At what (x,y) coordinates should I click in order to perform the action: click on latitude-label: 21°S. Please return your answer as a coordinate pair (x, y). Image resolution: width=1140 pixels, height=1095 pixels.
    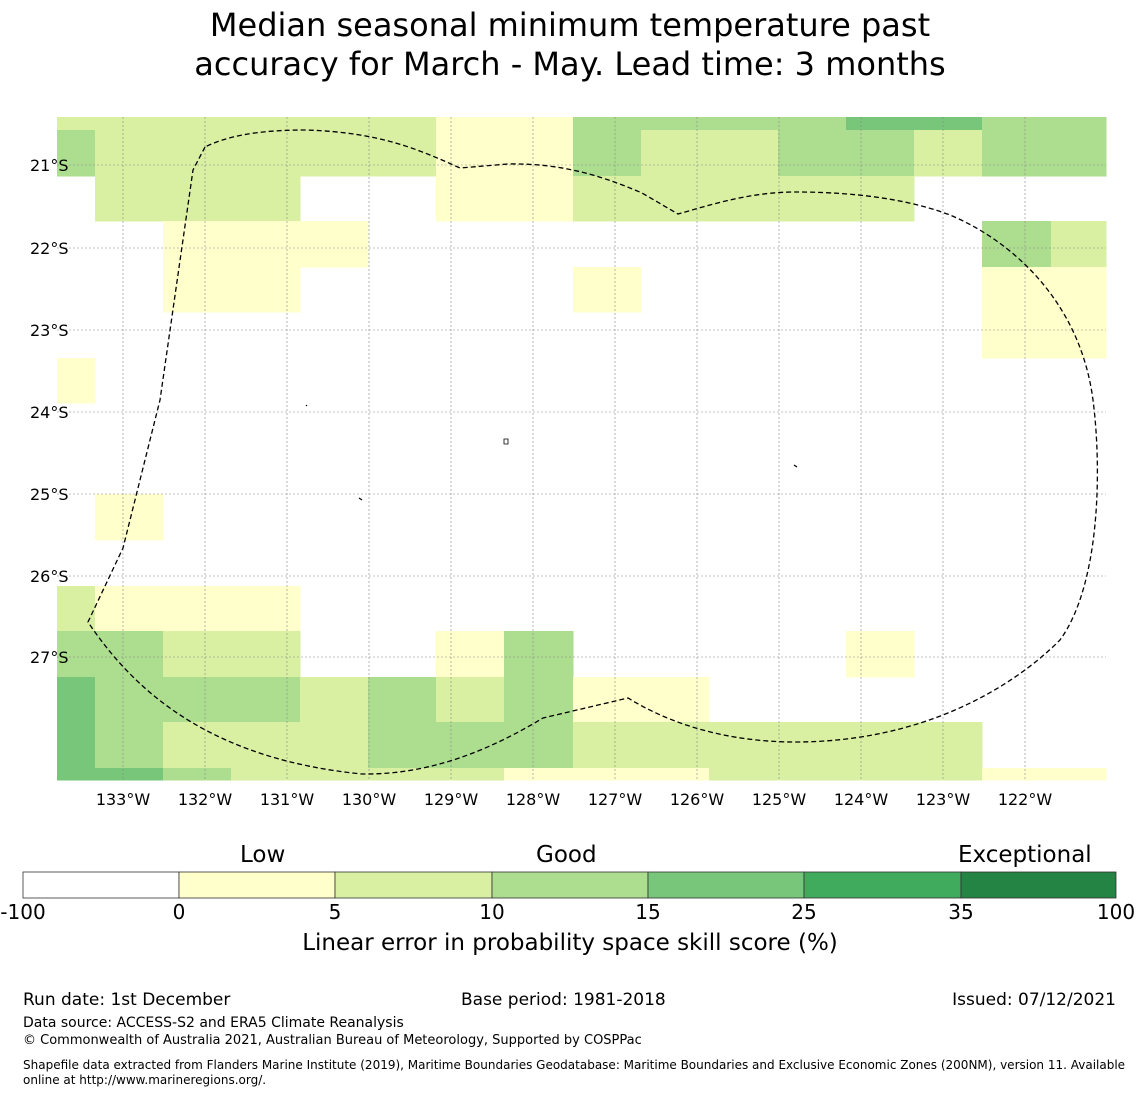
    Looking at the image, I should click on (49, 165).